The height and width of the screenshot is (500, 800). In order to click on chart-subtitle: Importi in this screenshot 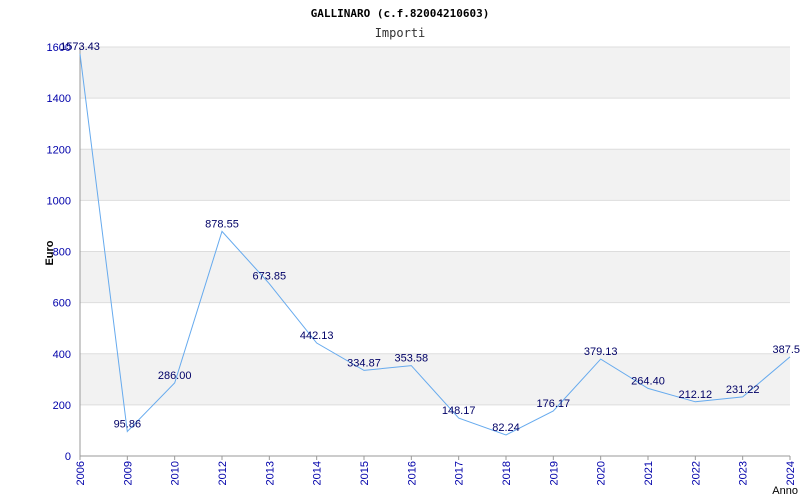, I will do `click(400, 33)`.